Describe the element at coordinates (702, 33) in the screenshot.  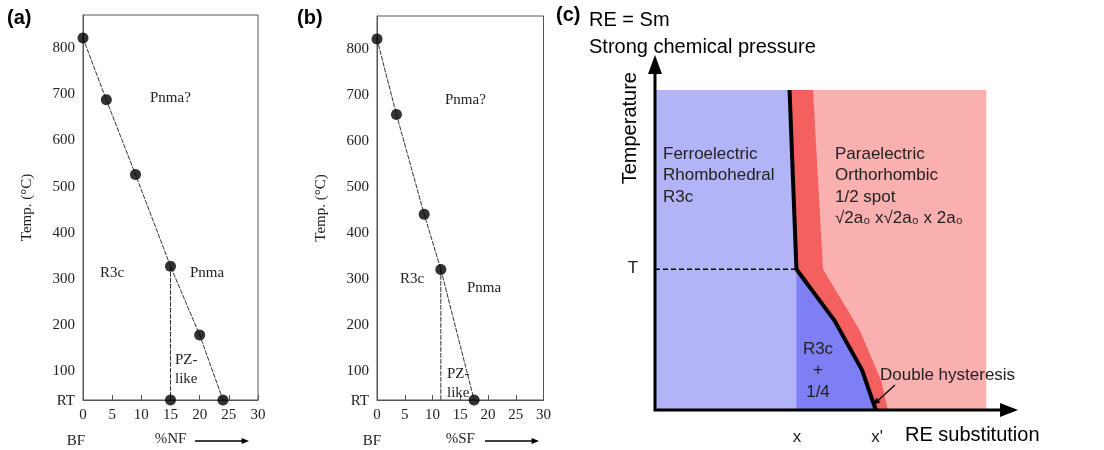
I see `text: RE = Sm Strong chemical pressure` at that location.